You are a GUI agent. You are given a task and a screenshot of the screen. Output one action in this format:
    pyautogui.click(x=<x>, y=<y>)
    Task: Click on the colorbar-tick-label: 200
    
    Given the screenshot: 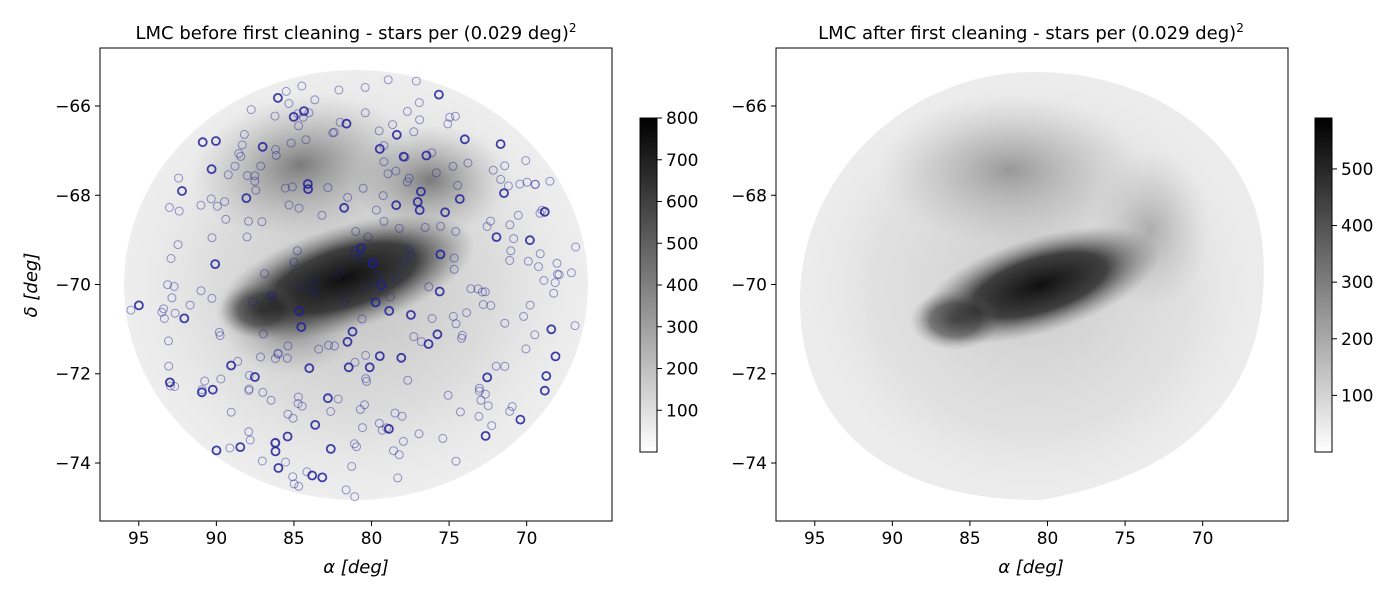 What is the action you would take?
    pyautogui.click(x=1357, y=340)
    